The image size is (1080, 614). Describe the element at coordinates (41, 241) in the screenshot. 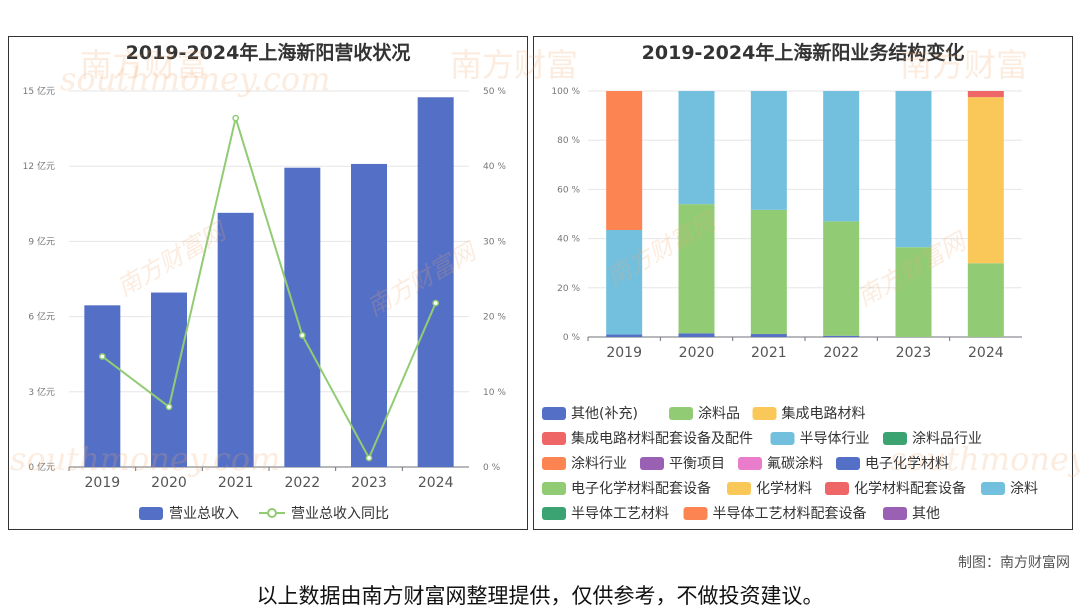

I see `y-tick-label-left: 9 亿元` at that location.